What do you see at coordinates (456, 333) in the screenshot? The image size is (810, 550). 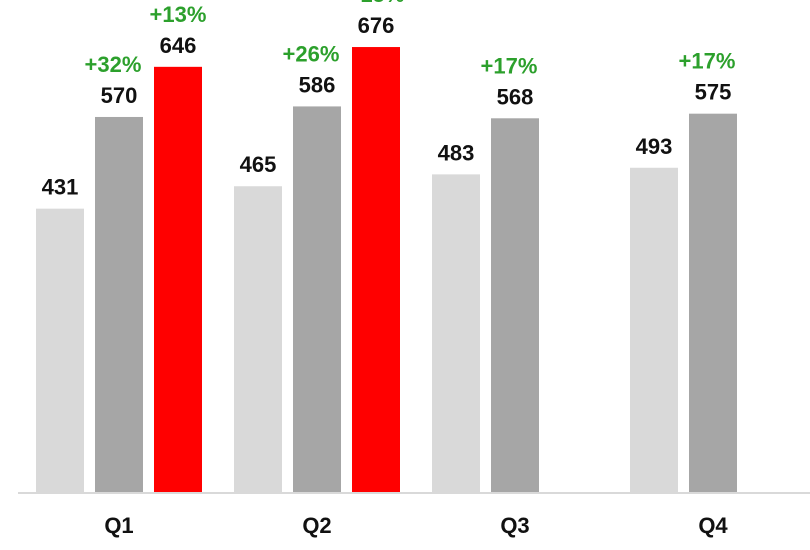 I see `bar-q3-prior-year` at bounding box center [456, 333].